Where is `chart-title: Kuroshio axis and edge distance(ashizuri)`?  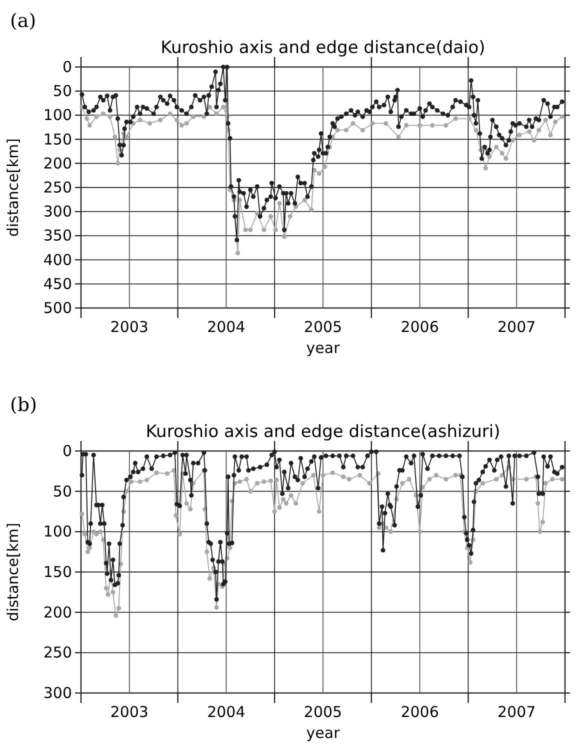
chart-title: Kuroshio axis and edge distance(ashizuri) is located at coordinates (323, 432).